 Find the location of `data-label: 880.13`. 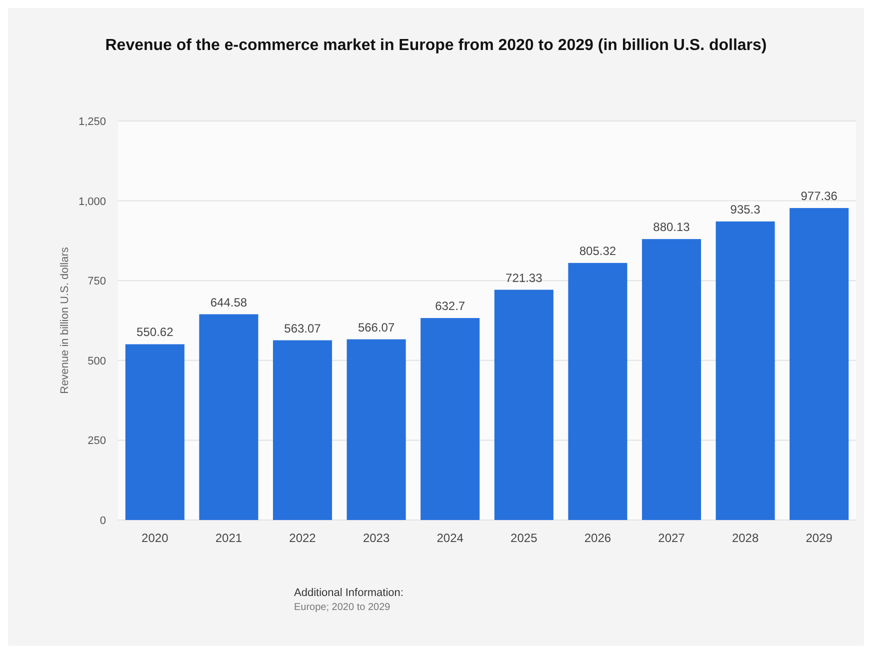

data-label: 880.13 is located at coordinates (671, 227).